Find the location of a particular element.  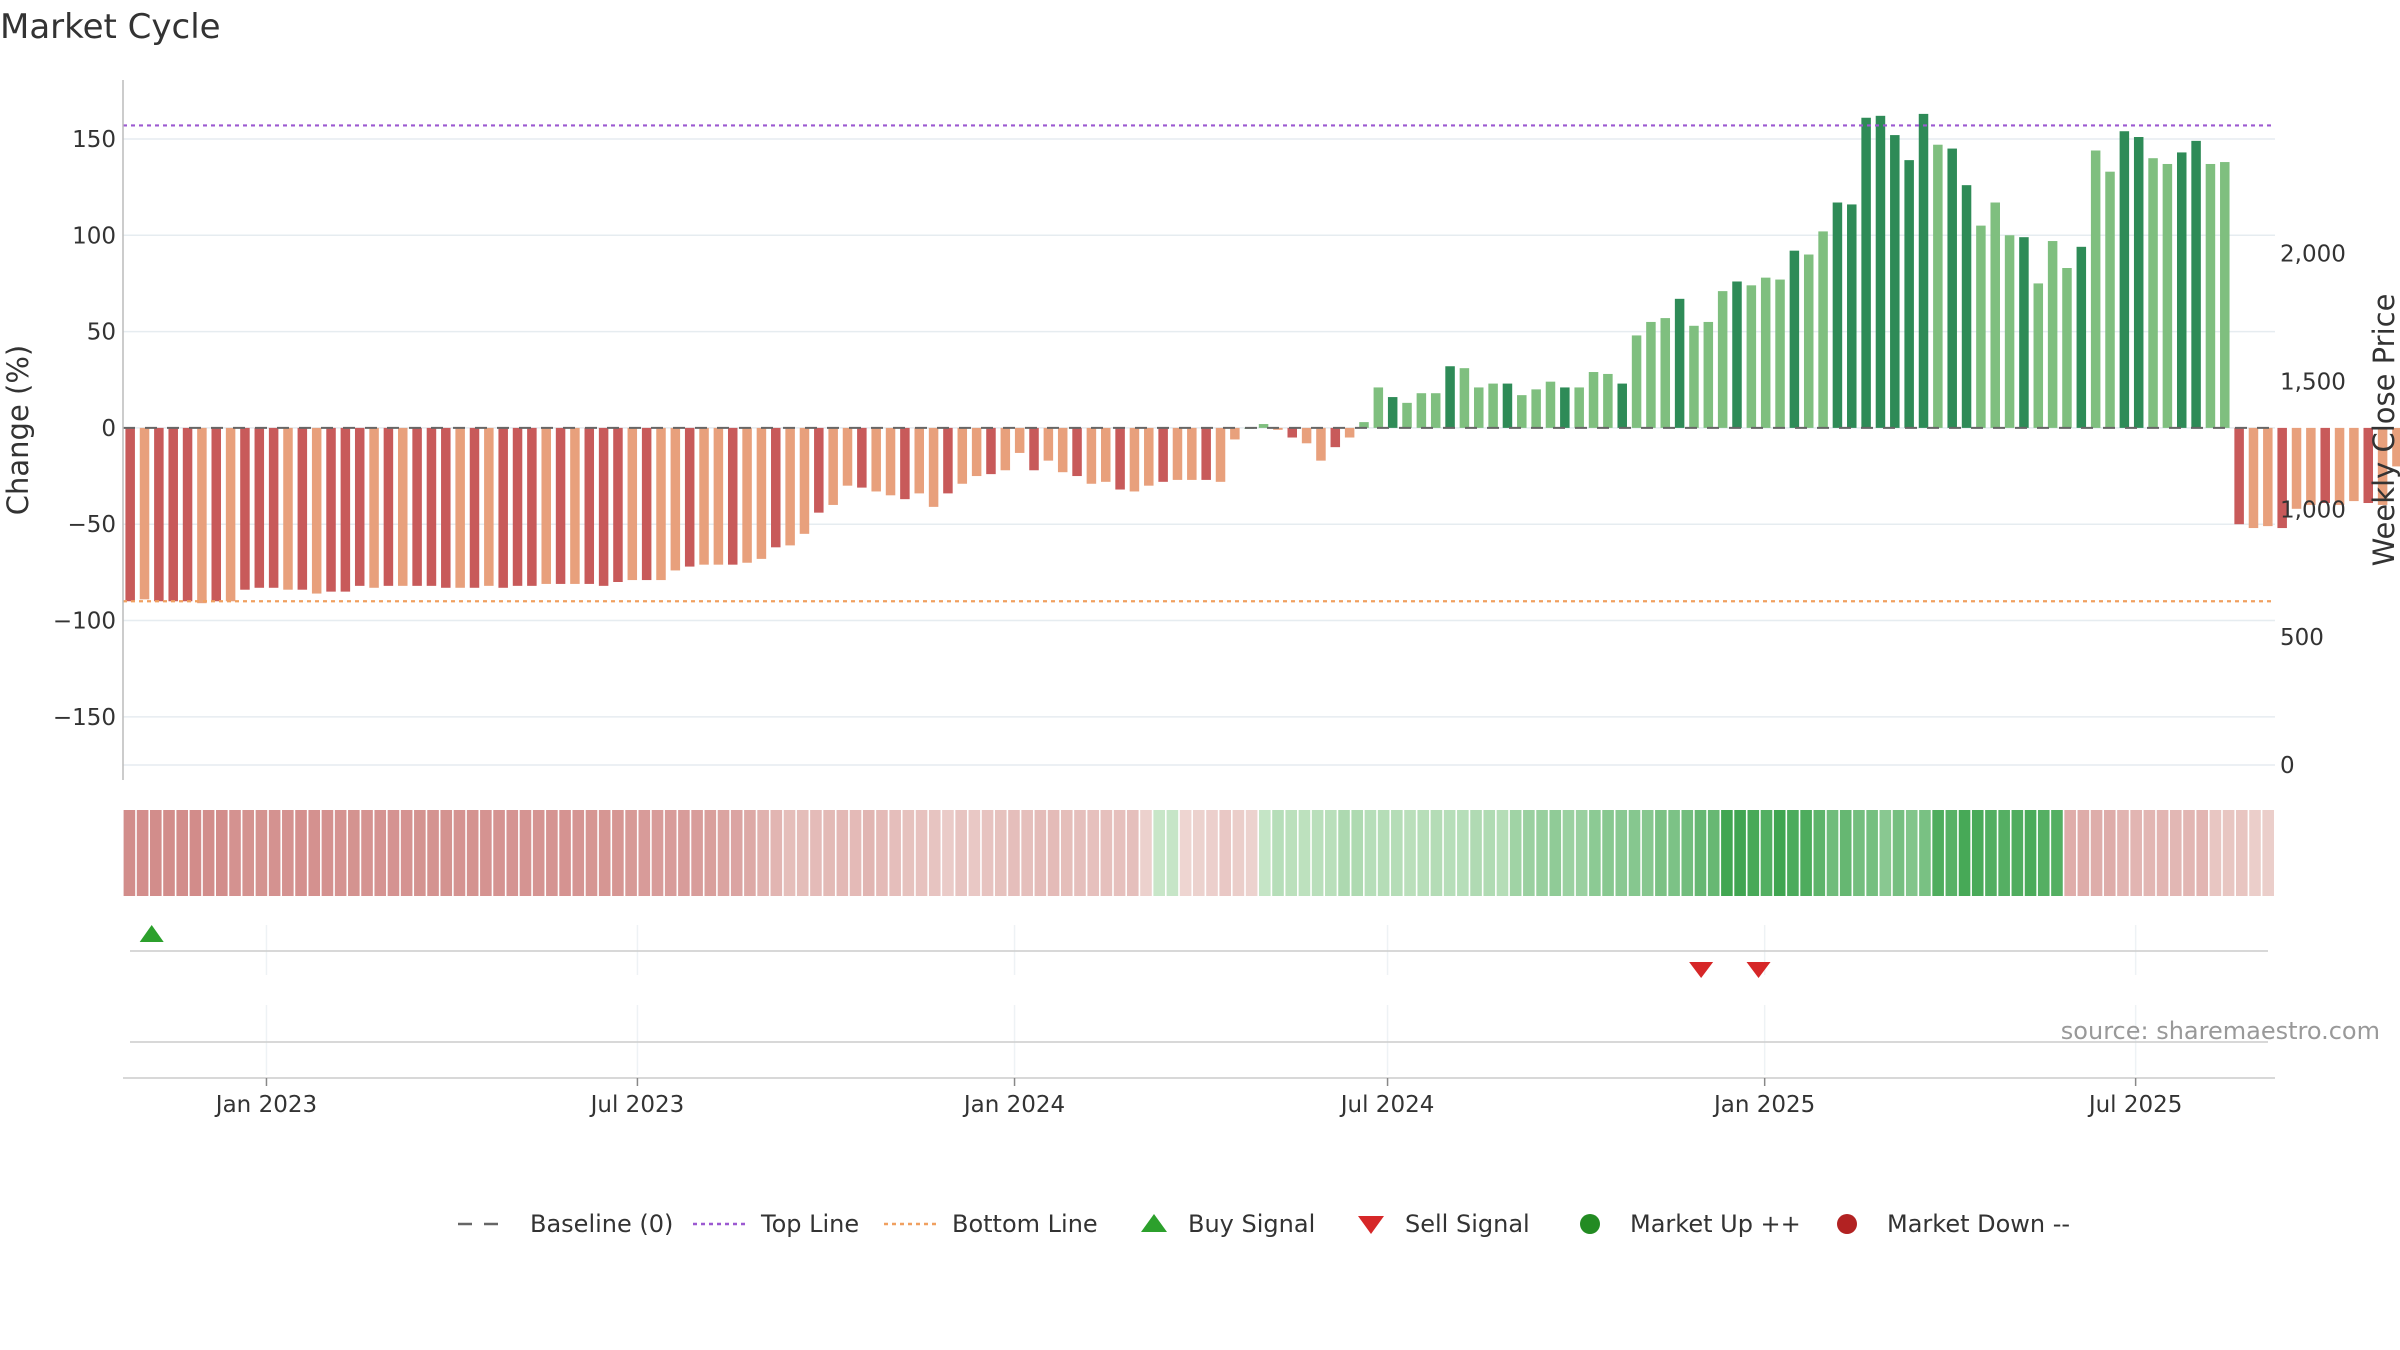

y-tick-label-right: 1,500 is located at coordinates (2313, 383).